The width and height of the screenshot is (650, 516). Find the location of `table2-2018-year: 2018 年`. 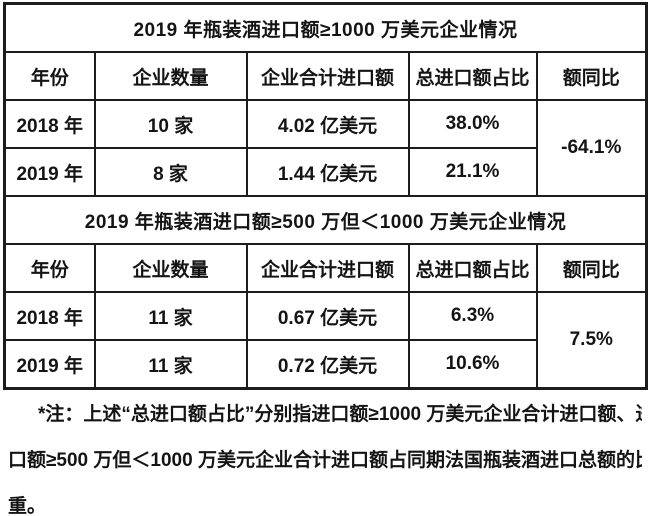

table2-2018-year: 2018 年 is located at coordinates (49, 316).